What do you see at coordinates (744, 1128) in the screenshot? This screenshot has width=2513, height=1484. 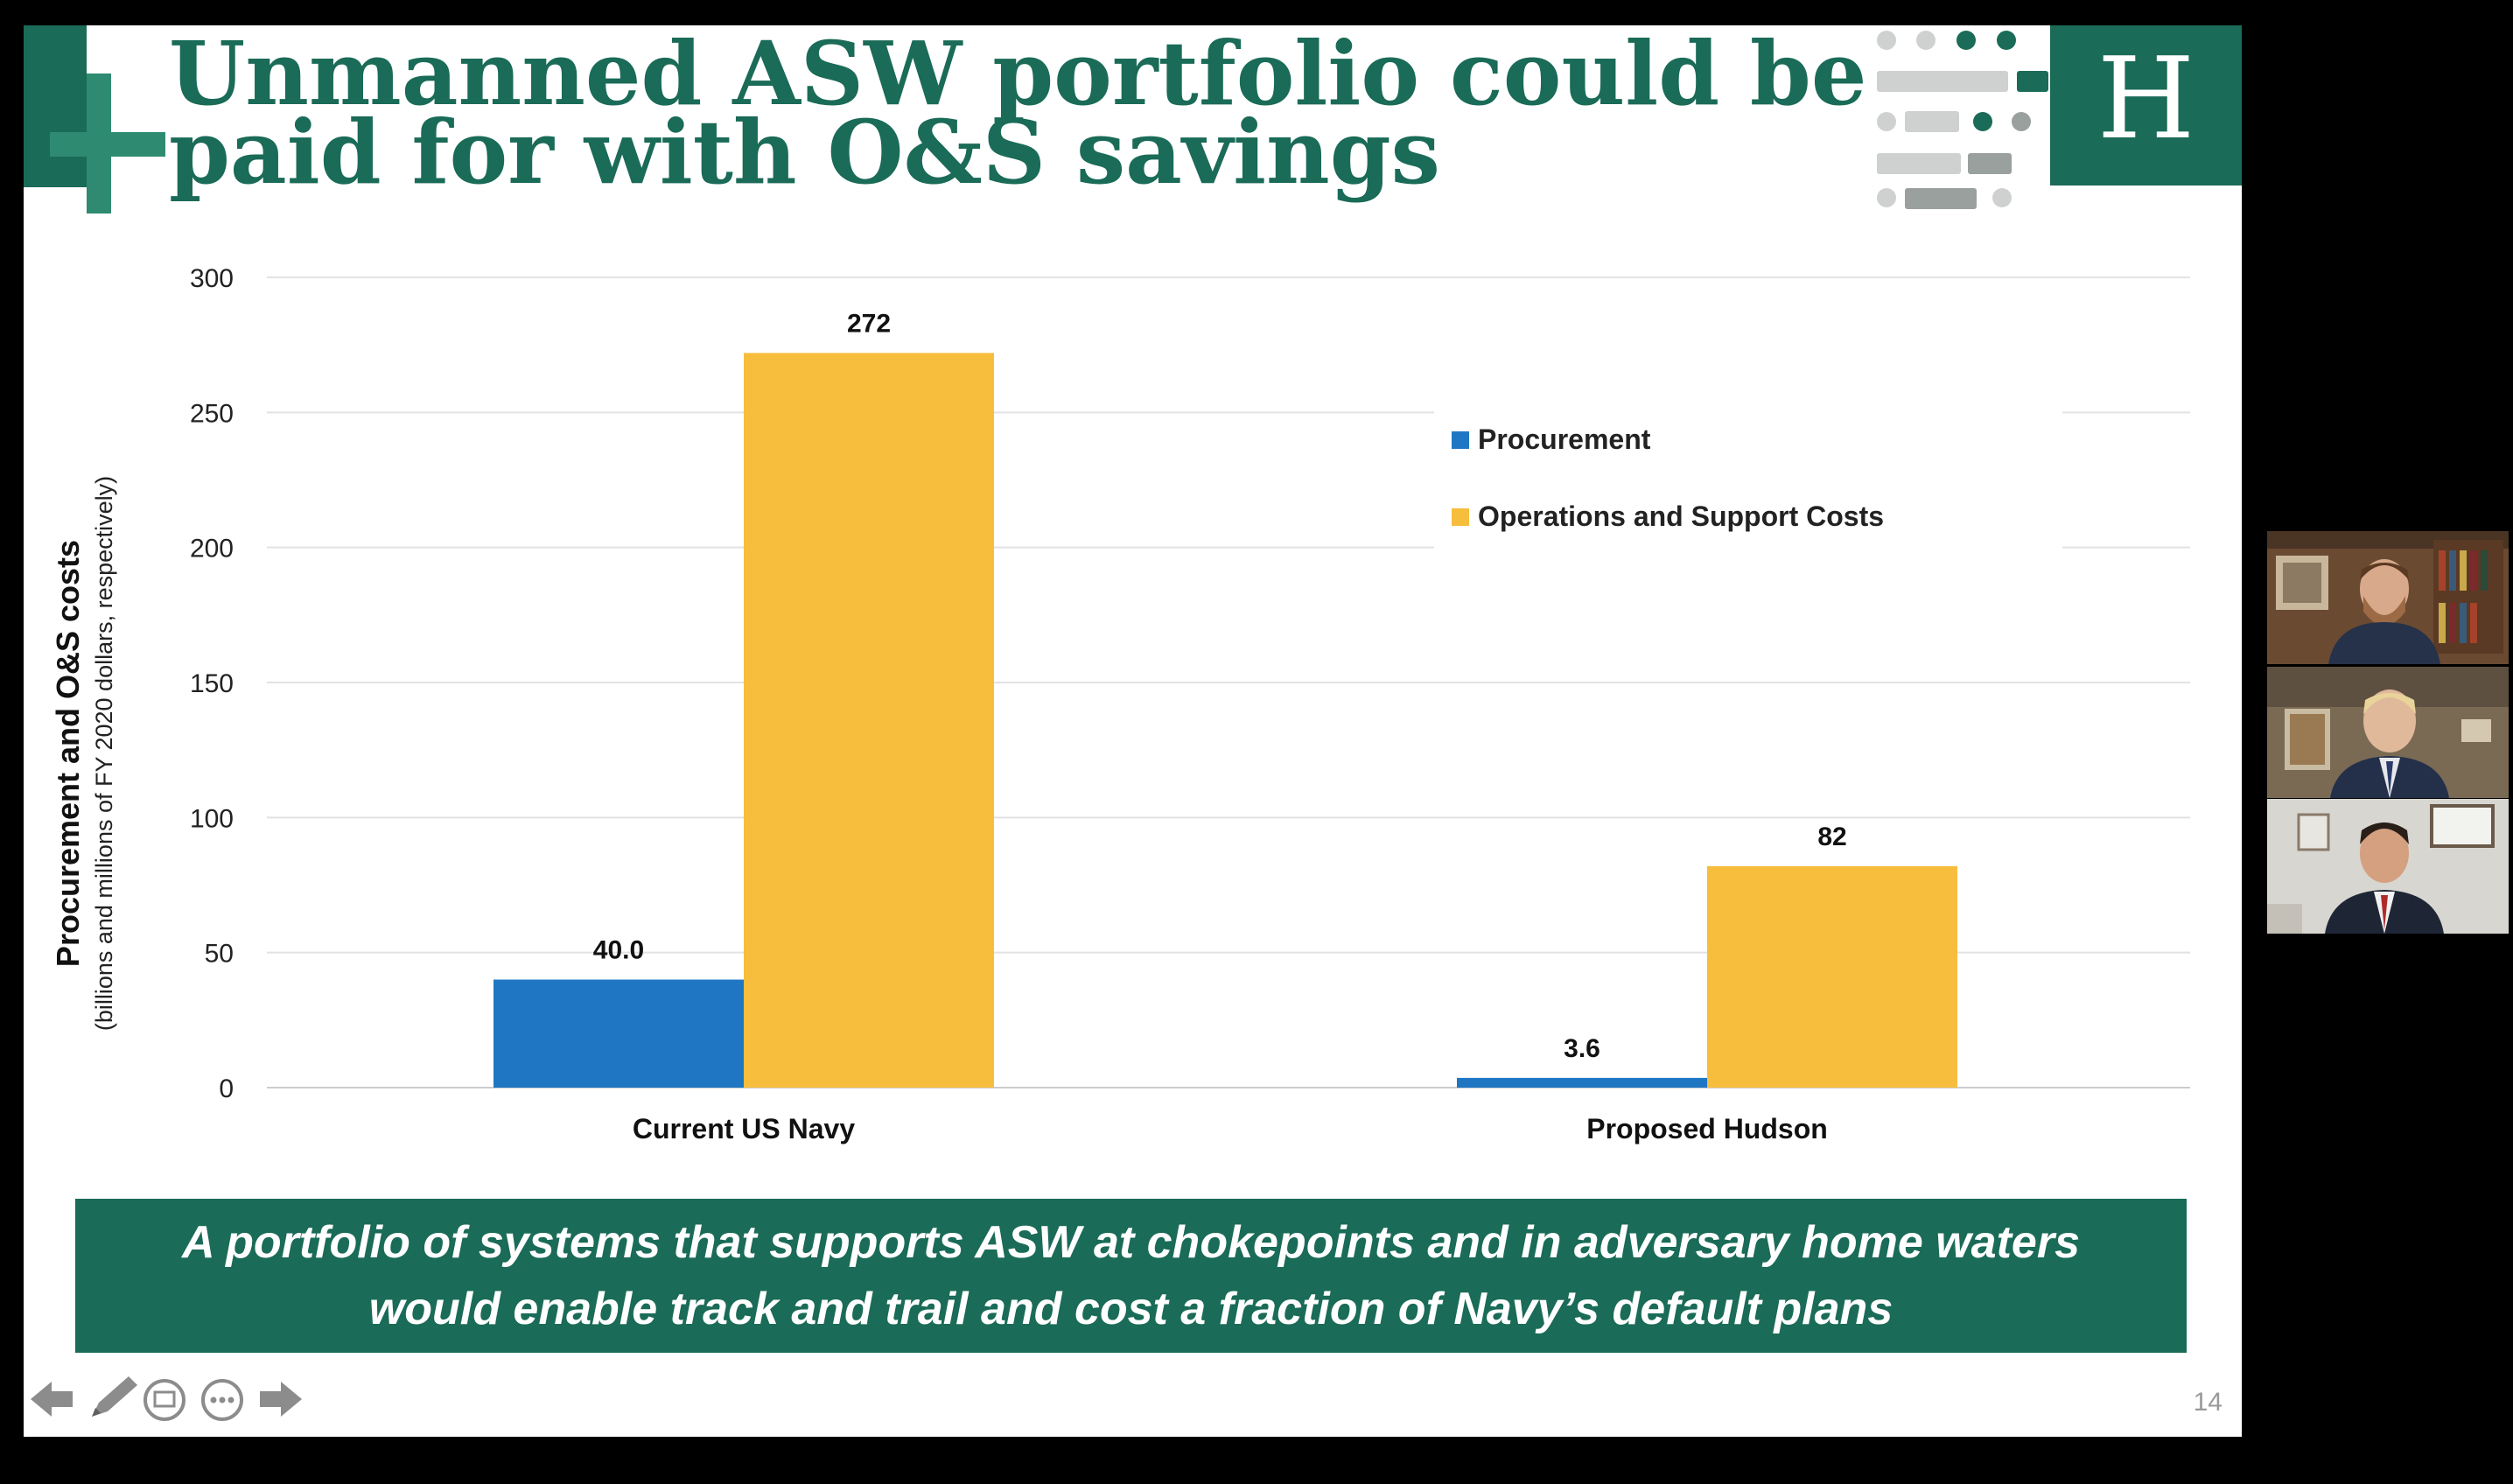 I see `x-tick-label: Current US Navy` at bounding box center [744, 1128].